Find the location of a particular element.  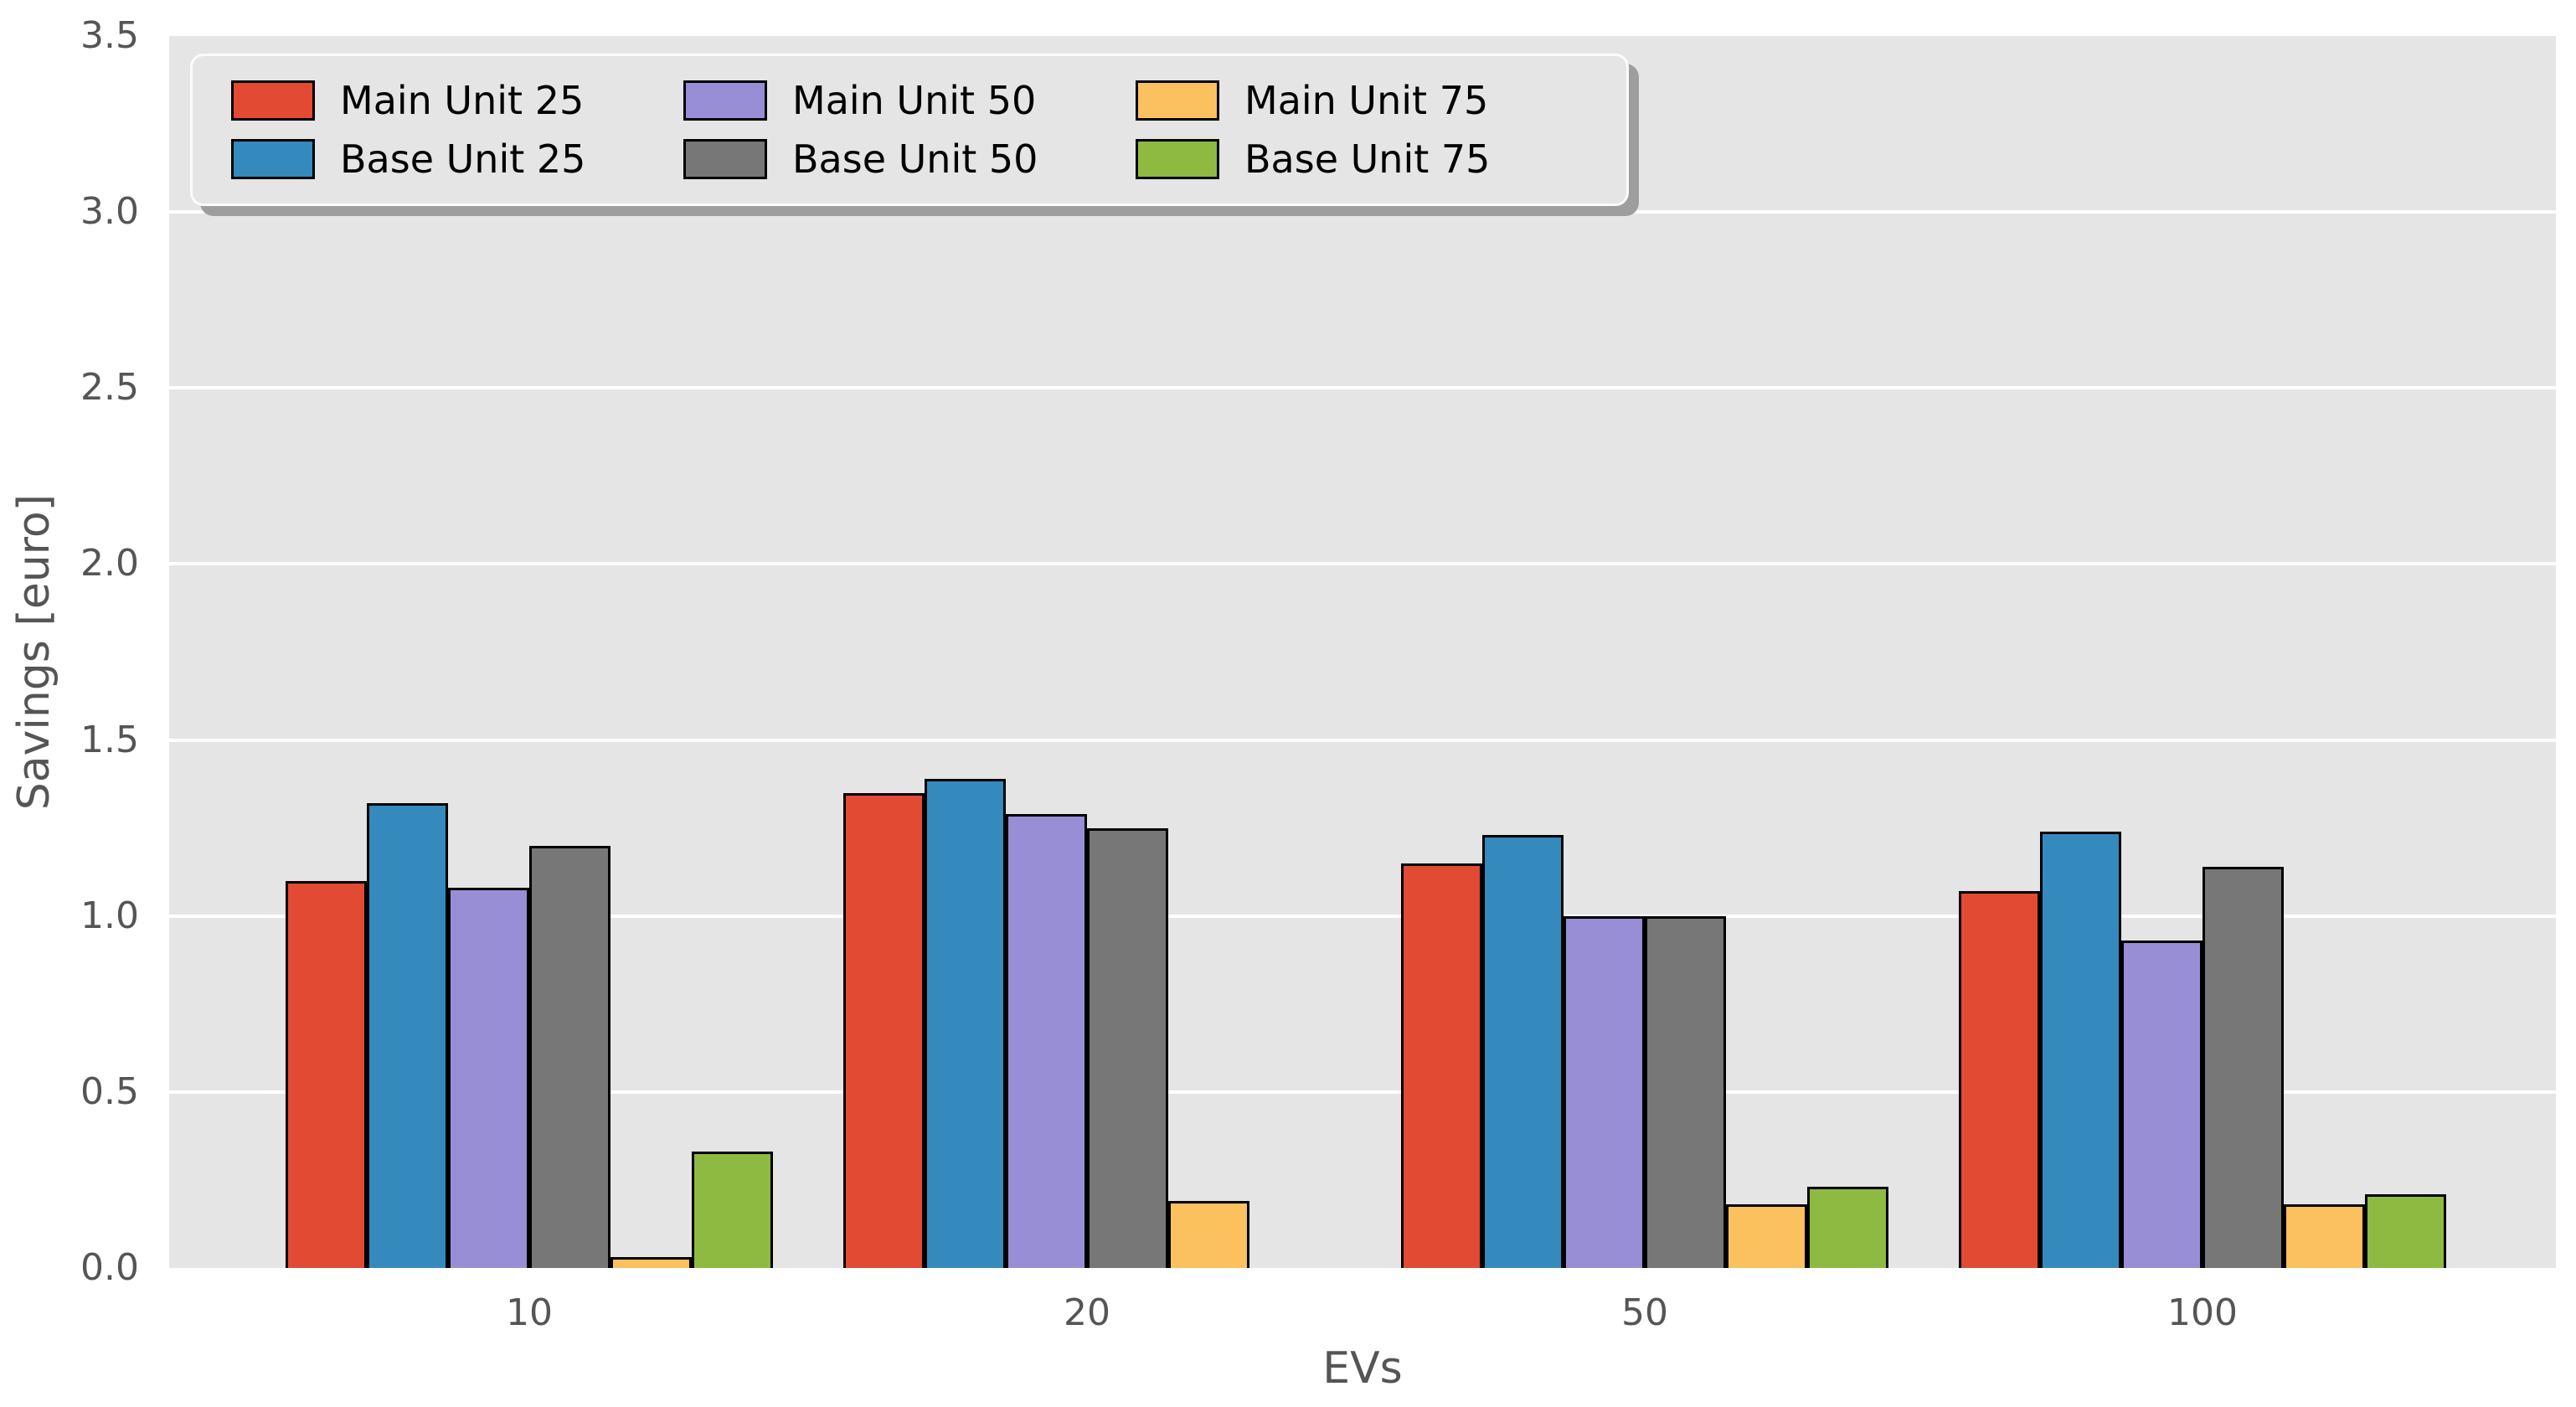

x-tick-label: 50 is located at coordinates (1644, 1312).